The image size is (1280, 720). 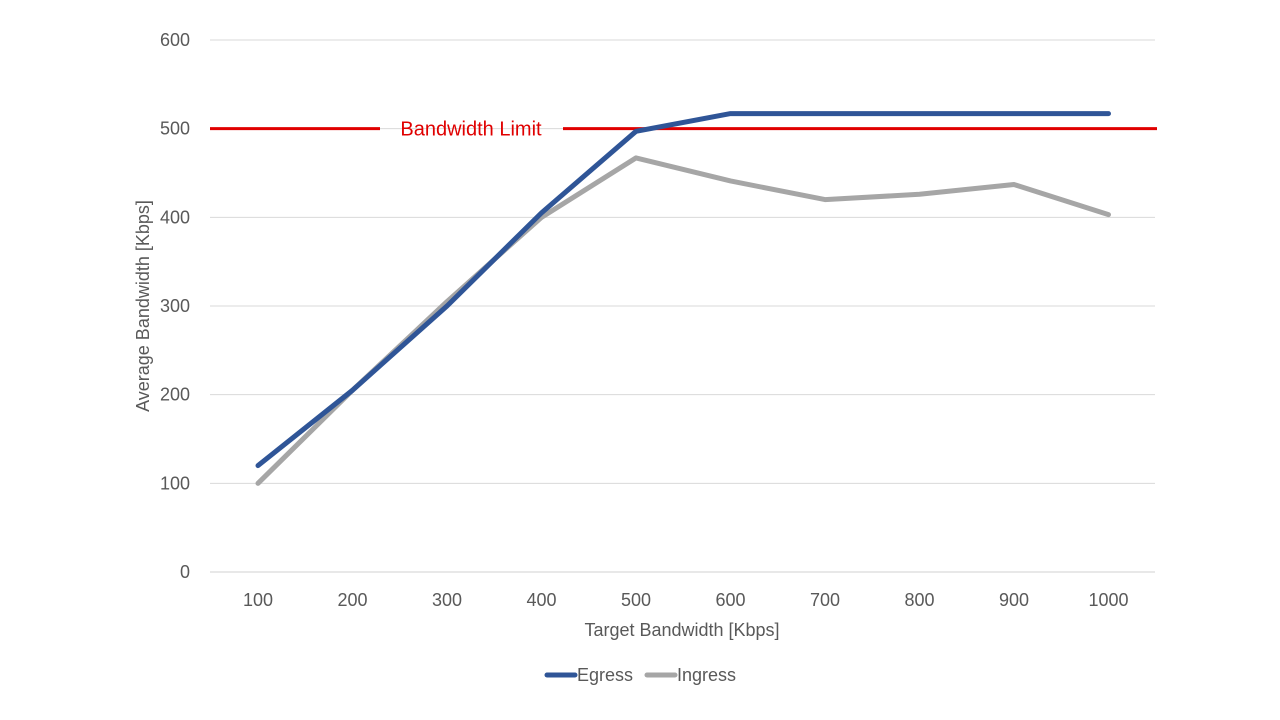 What do you see at coordinates (825, 600) in the screenshot?
I see `x-tick-label: 700` at bounding box center [825, 600].